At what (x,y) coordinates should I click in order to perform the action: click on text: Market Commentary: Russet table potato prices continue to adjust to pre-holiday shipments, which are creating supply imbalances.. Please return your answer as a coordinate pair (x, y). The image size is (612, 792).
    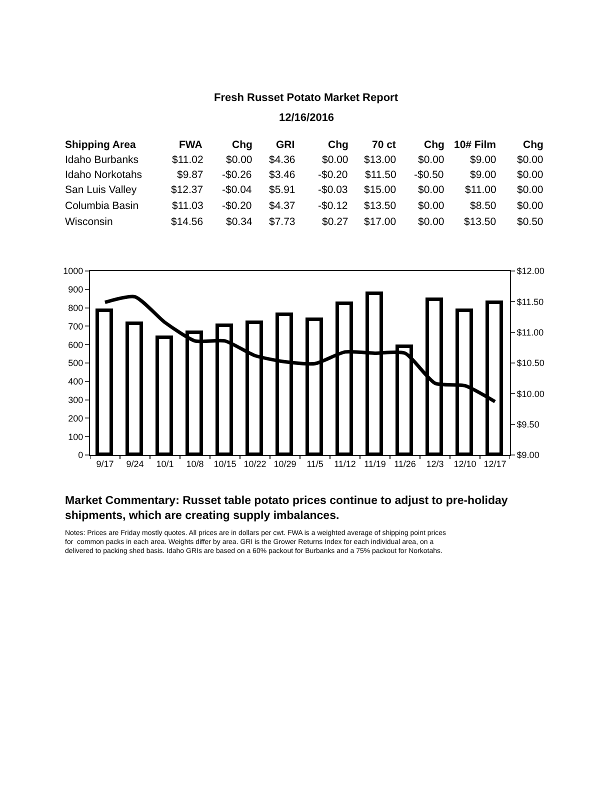
    Looking at the image, I should click on (286, 508).